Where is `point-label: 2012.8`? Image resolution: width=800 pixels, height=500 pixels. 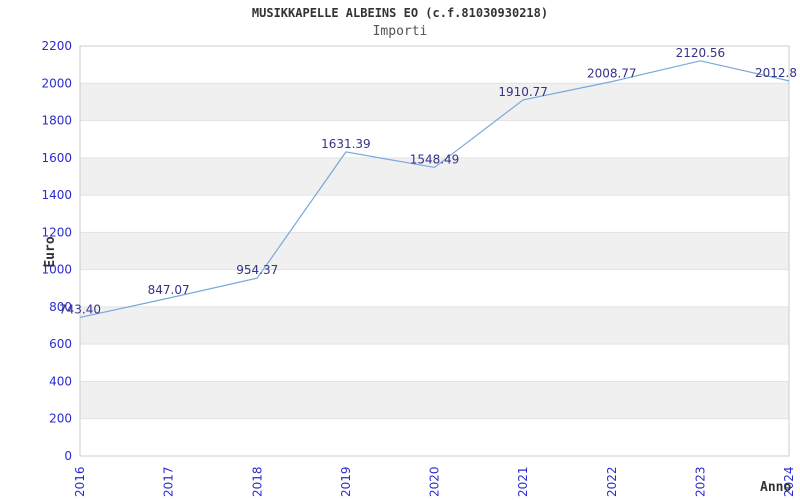
point-label: 2012.8 is located at coordinates (776, 73).